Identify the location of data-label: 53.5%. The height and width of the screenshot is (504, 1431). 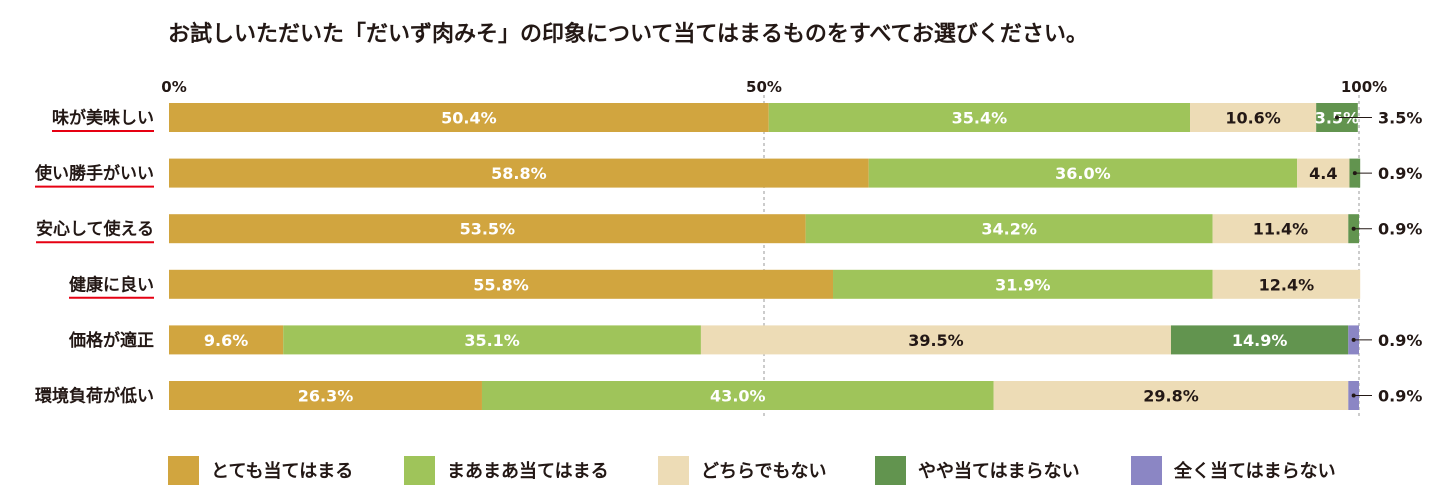
(488, 229).